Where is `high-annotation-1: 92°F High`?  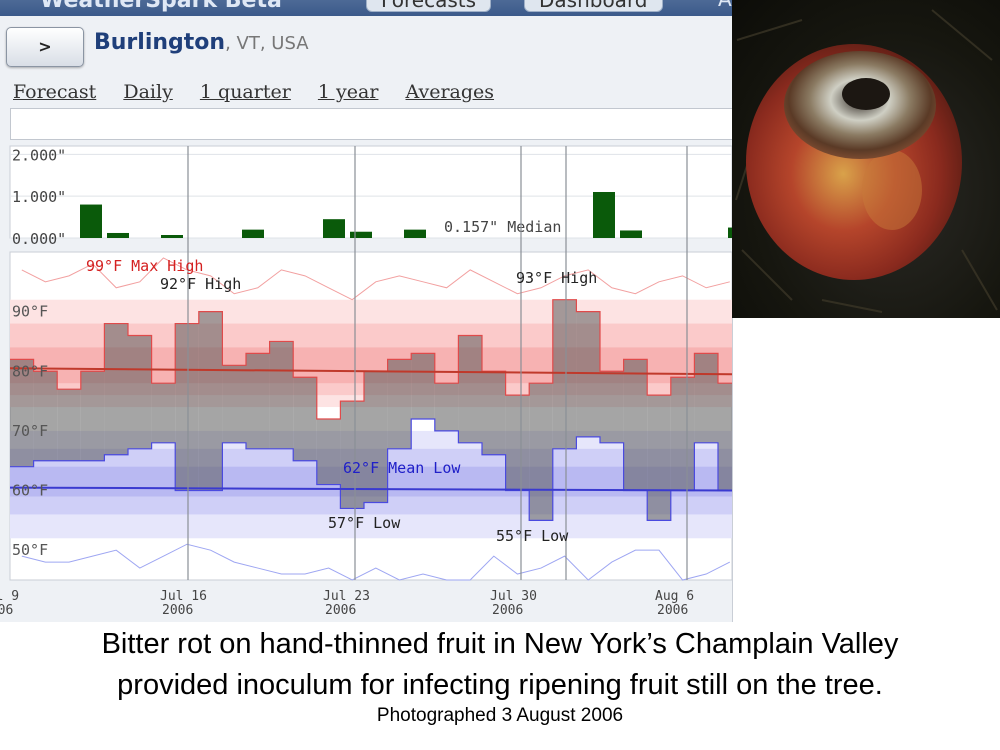
high-annotation-1: 92°F High is located at coordinates (200, 284).